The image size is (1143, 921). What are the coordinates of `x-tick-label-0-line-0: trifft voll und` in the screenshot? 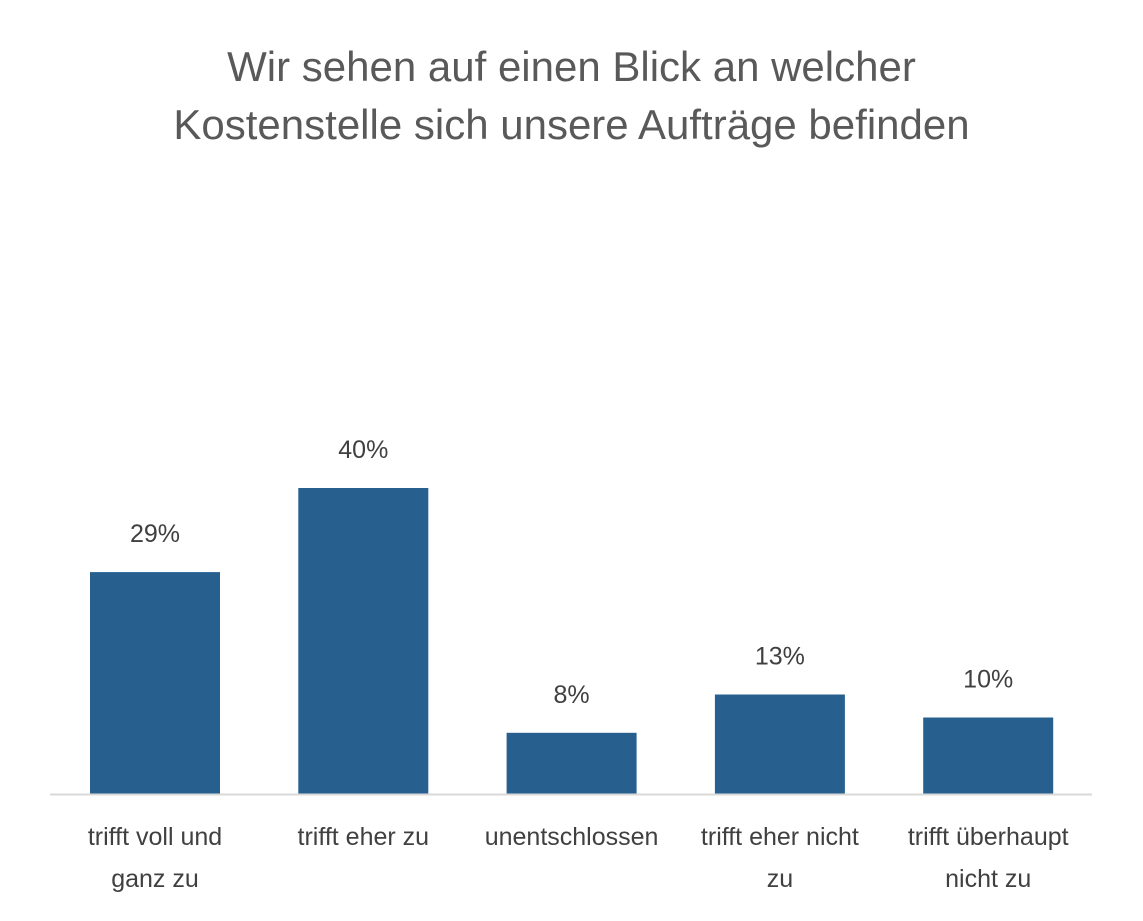 It's located at (155, 837).